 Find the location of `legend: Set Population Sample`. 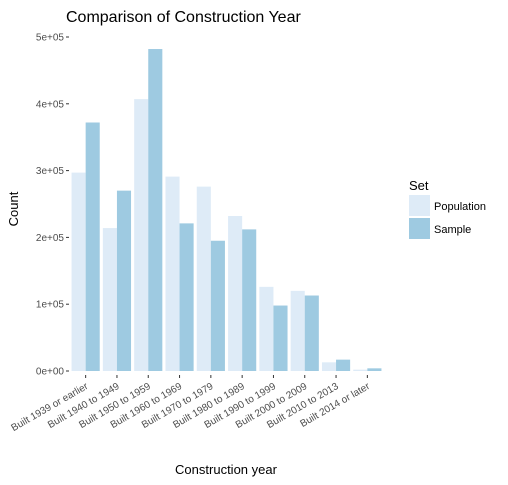

legend: Set Population Sample is located at coordinates (447, 208).